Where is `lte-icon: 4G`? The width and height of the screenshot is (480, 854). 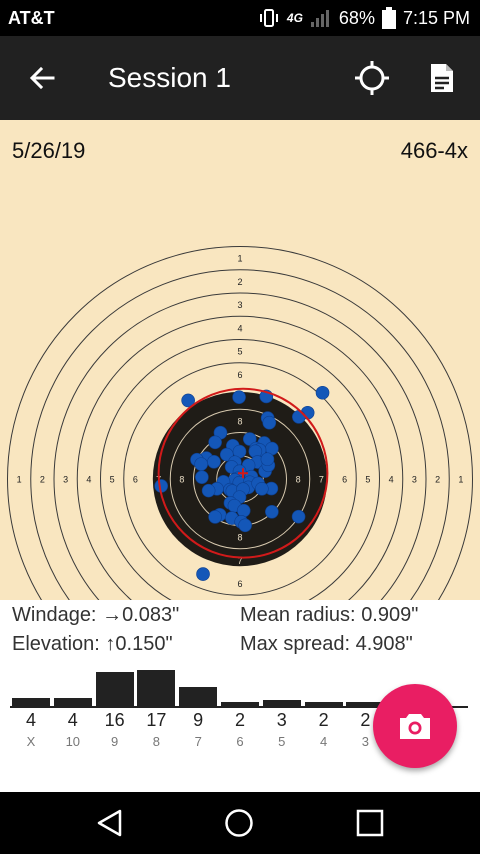
lte-icon: 4G is located at coordinates (294, 18).